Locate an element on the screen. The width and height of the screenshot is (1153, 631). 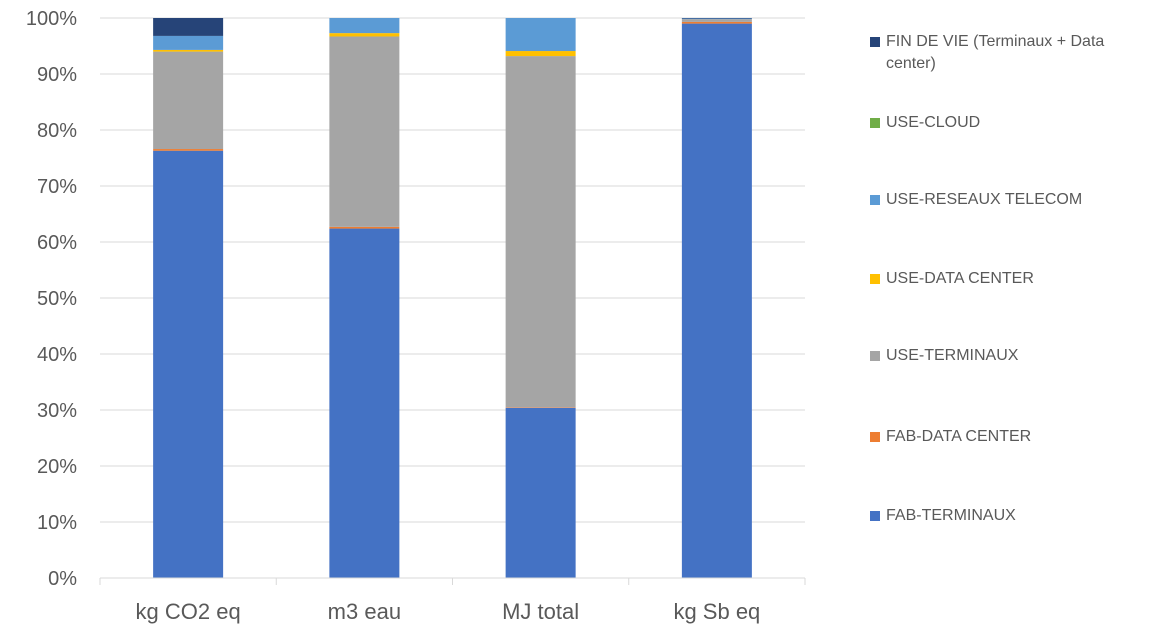
legend-label: FAB-TERMINAUX is located at coordinates (951, 515).